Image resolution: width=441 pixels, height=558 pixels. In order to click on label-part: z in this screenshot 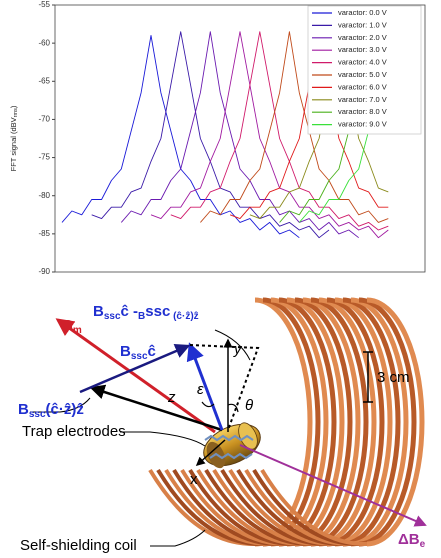, I will do `click(171, 397)`.